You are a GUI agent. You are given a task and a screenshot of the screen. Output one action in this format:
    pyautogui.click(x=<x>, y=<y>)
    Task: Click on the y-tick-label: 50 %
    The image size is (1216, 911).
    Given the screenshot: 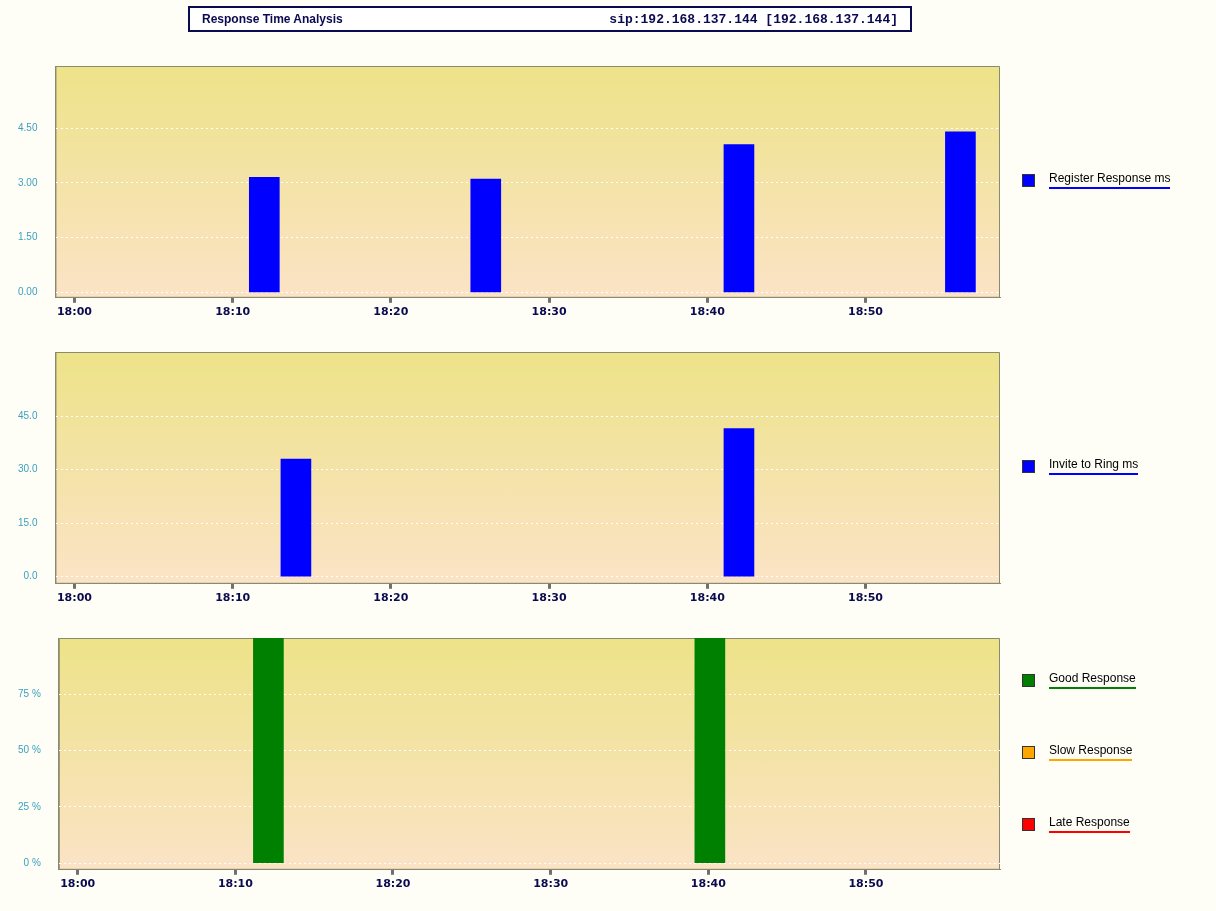 What is the action you would take?
    pyautogui.click(x=29, y=750)
    